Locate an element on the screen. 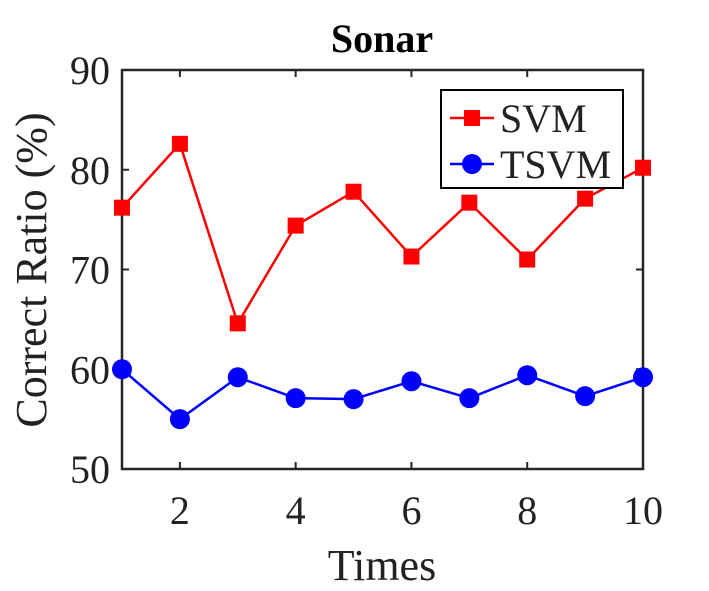 The width and height of the screenshot is (709, 591). legend-marker-svm is located at coordinates (472, 118).